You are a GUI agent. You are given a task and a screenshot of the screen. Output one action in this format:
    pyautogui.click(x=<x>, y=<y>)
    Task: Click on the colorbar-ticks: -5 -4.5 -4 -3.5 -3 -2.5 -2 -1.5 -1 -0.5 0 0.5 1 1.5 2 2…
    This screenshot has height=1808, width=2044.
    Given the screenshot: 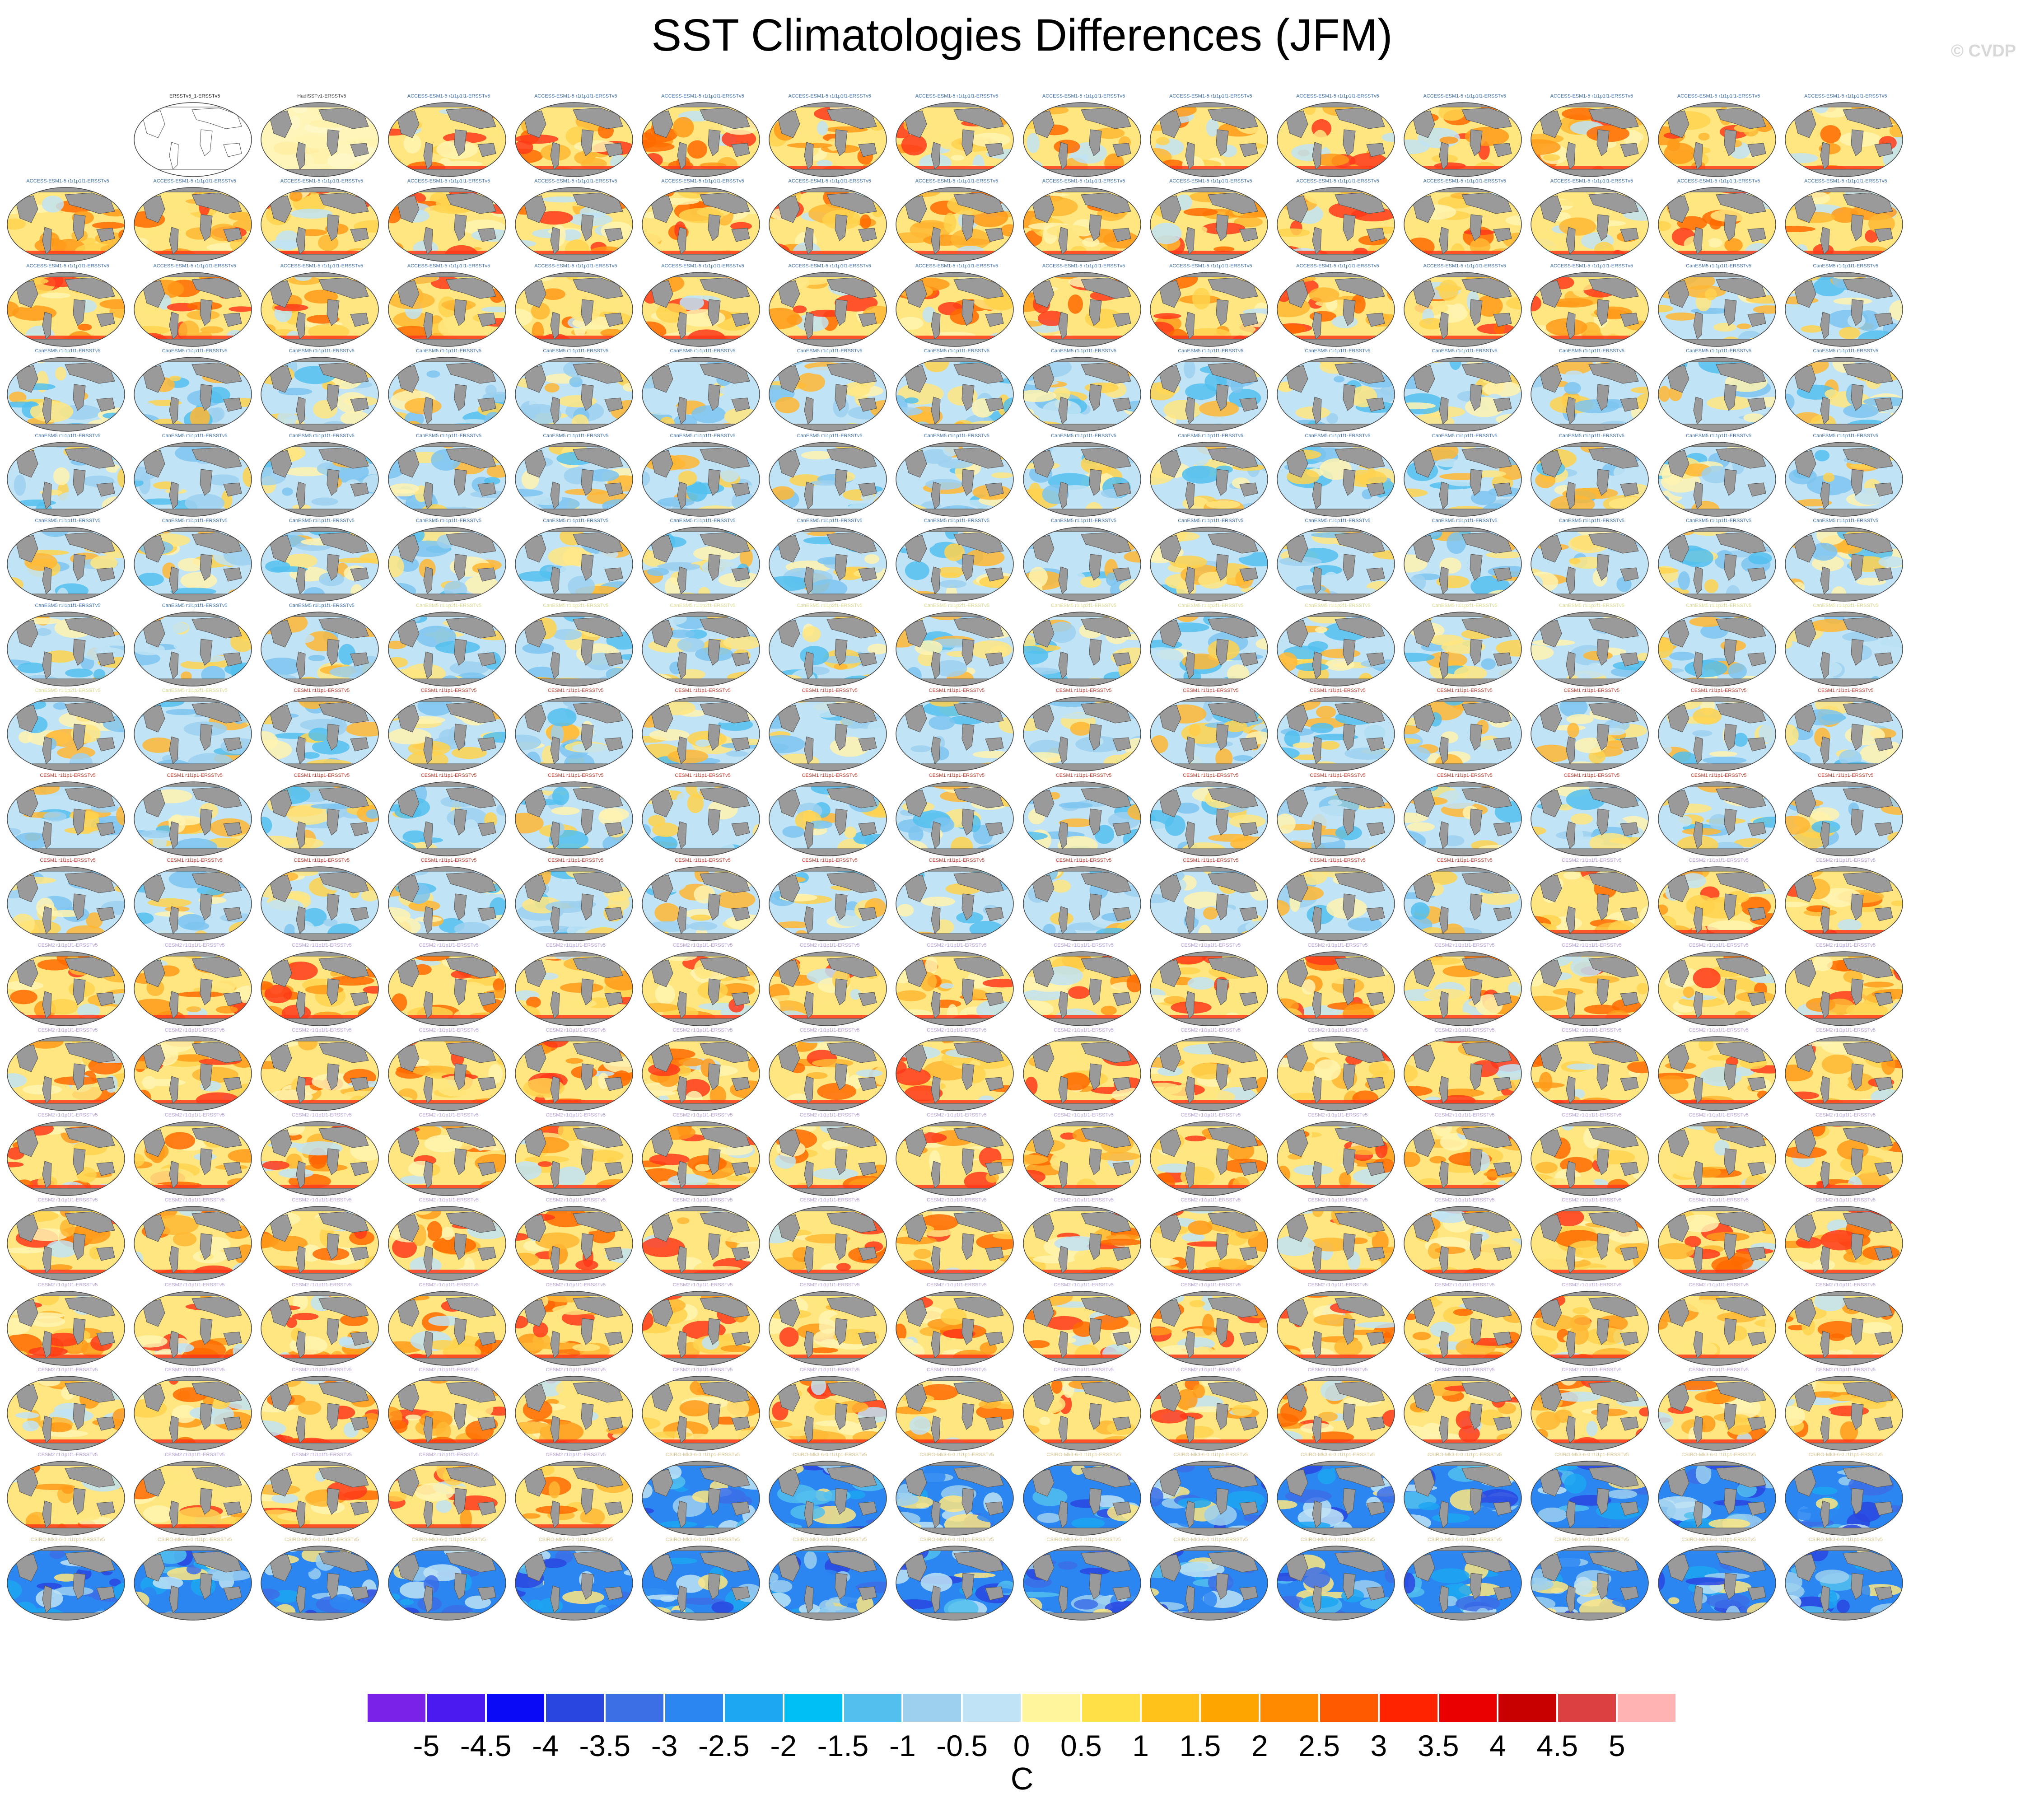 What is the action you would take?
    pyautogui.click(x=1022, y=1745)
    